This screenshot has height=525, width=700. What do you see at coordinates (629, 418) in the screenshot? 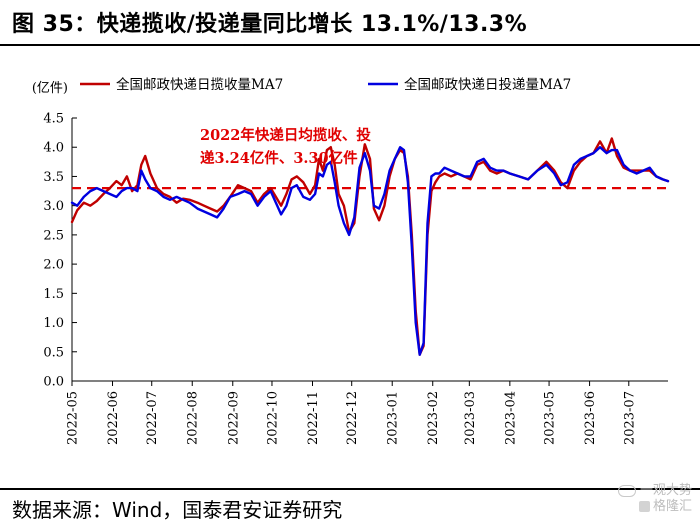
I see `x-tick-label: 2023-07` at bounding box center [629, 418].